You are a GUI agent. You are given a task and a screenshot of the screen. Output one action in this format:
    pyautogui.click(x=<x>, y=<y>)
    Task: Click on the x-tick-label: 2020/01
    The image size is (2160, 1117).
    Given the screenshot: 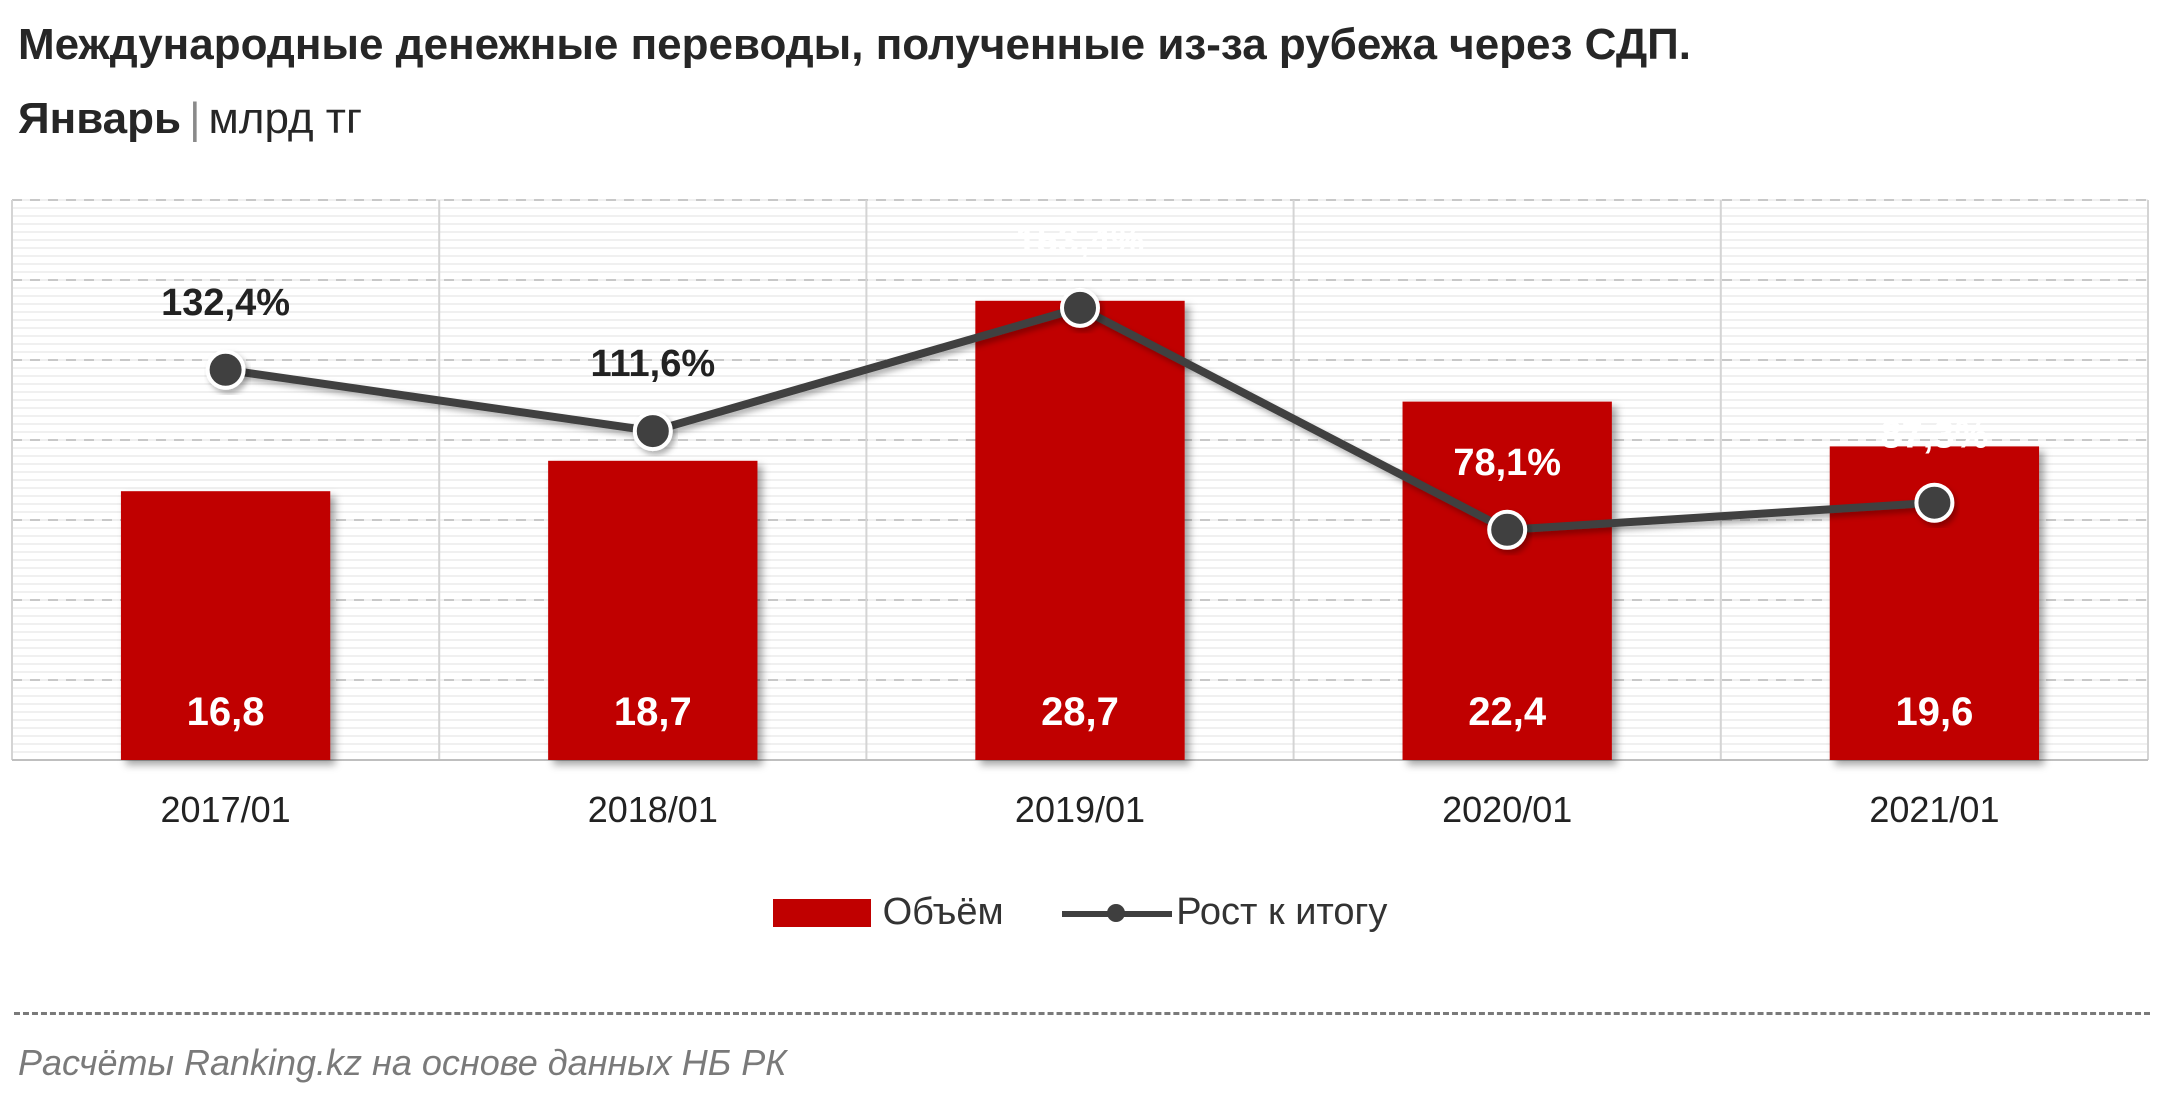 What is the action you would take?
    pyautogui.click(x=1507, y=809)
    